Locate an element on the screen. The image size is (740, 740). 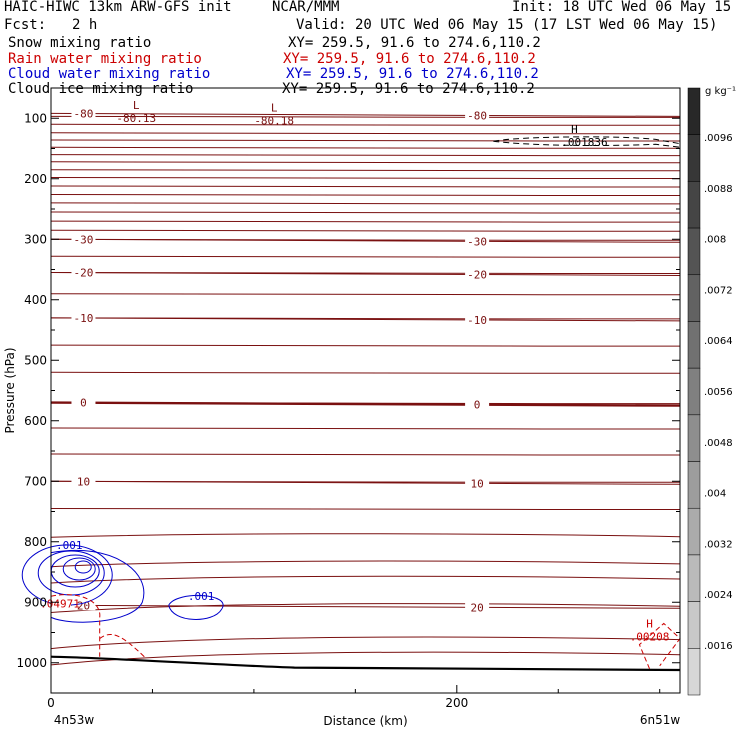
extremum-marker: H is located at coordinates (574, 129).